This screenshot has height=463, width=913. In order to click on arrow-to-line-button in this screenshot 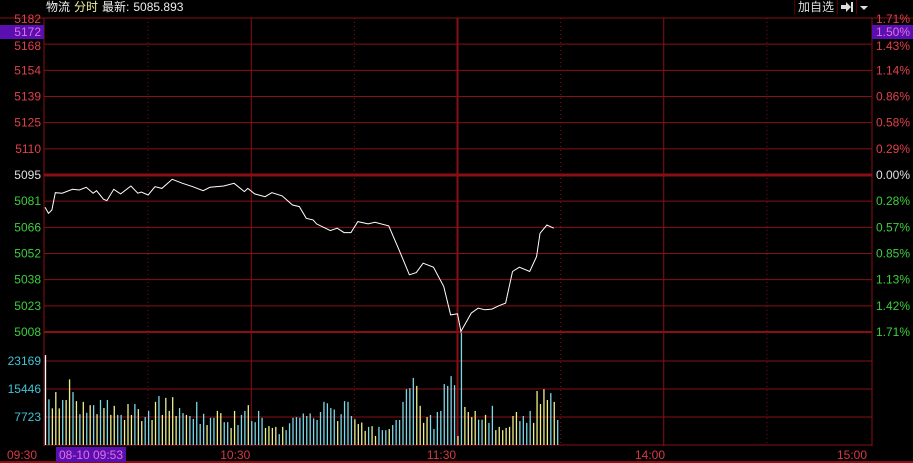, I will do `click(846, 7)`.